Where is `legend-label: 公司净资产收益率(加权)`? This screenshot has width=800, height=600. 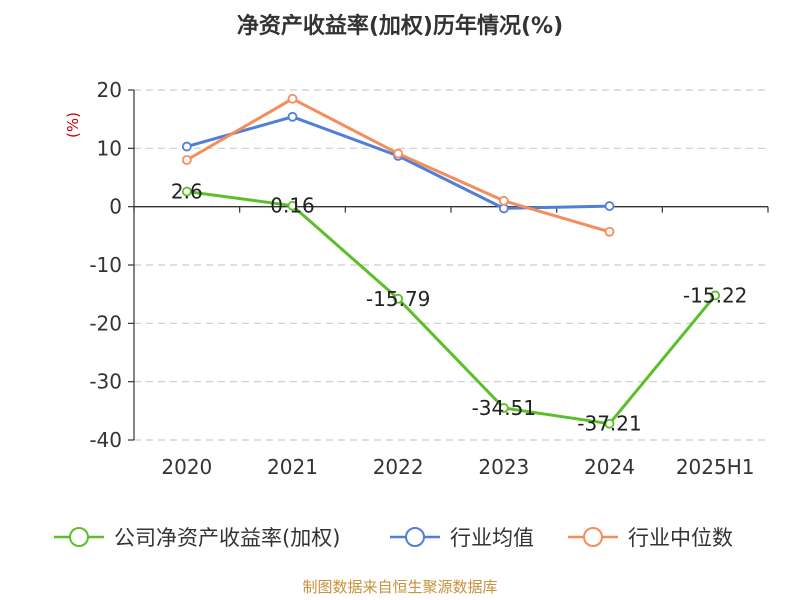
legend-label: 公司净资产收益率(加权) is located at coordinates (227, 538).